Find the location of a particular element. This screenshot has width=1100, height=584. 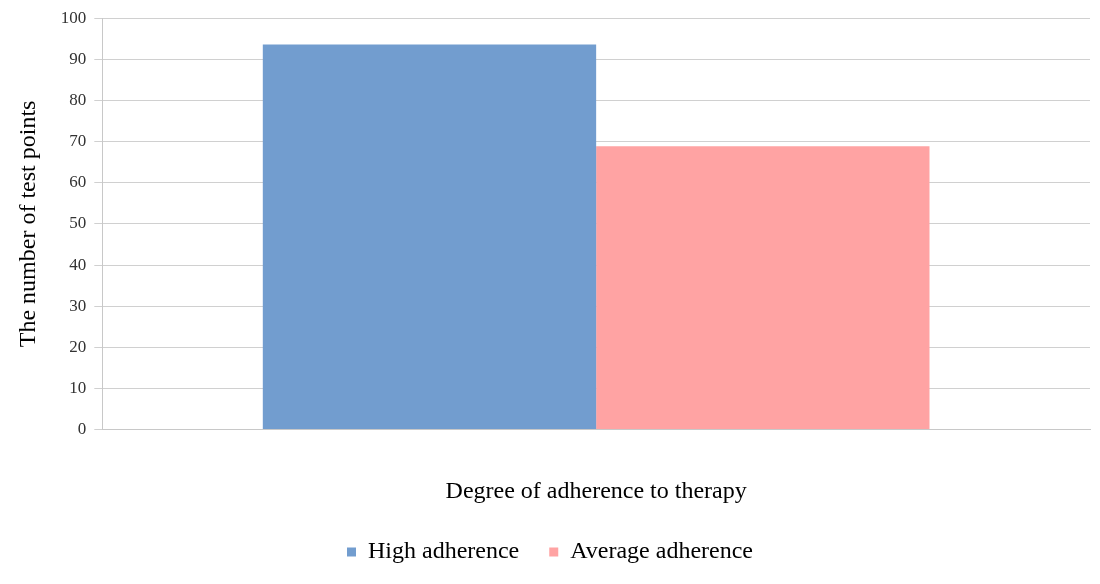

y-tick-label: 0 is located at coordinates (82, 429).